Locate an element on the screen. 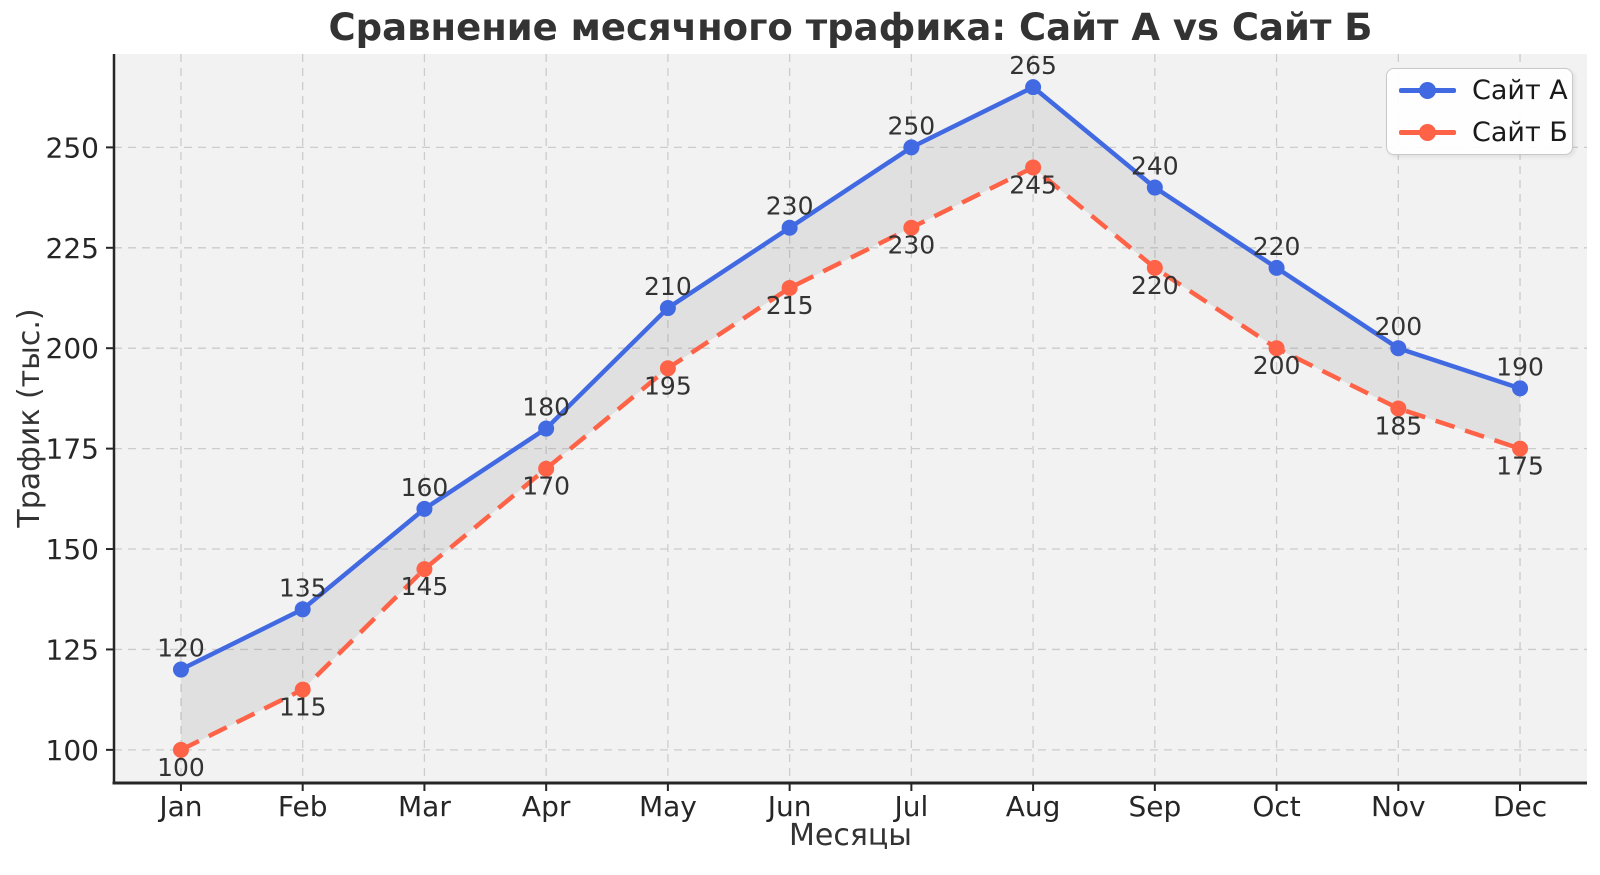 Image resolution: width=1600 pixels, height=875 pixels. series-a-marker-icon is located at coordinates (1427, 91).